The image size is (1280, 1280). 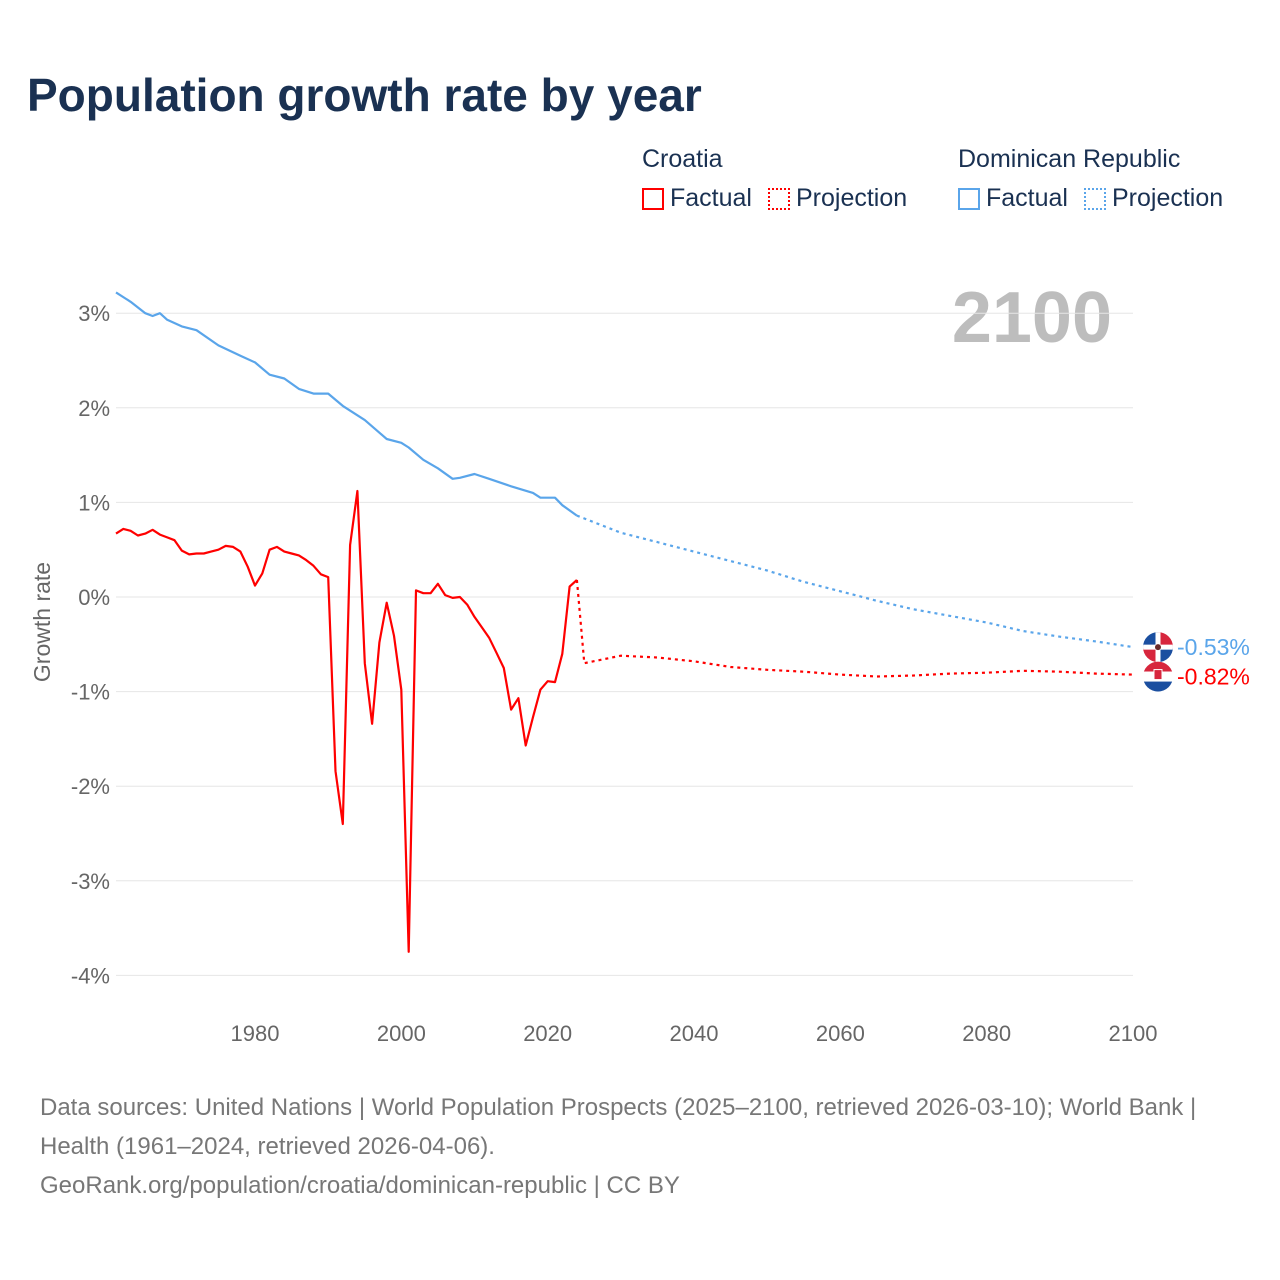 I want to click on y-tick-label: 2%, so click(x=94, y=408).